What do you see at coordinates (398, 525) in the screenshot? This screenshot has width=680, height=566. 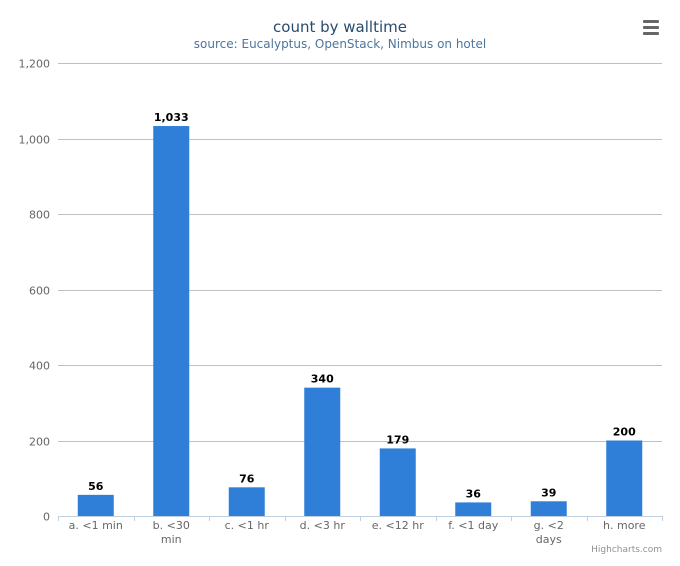 I see `x-tick-label: e. <12 hr` at bounding box center [398, 525].